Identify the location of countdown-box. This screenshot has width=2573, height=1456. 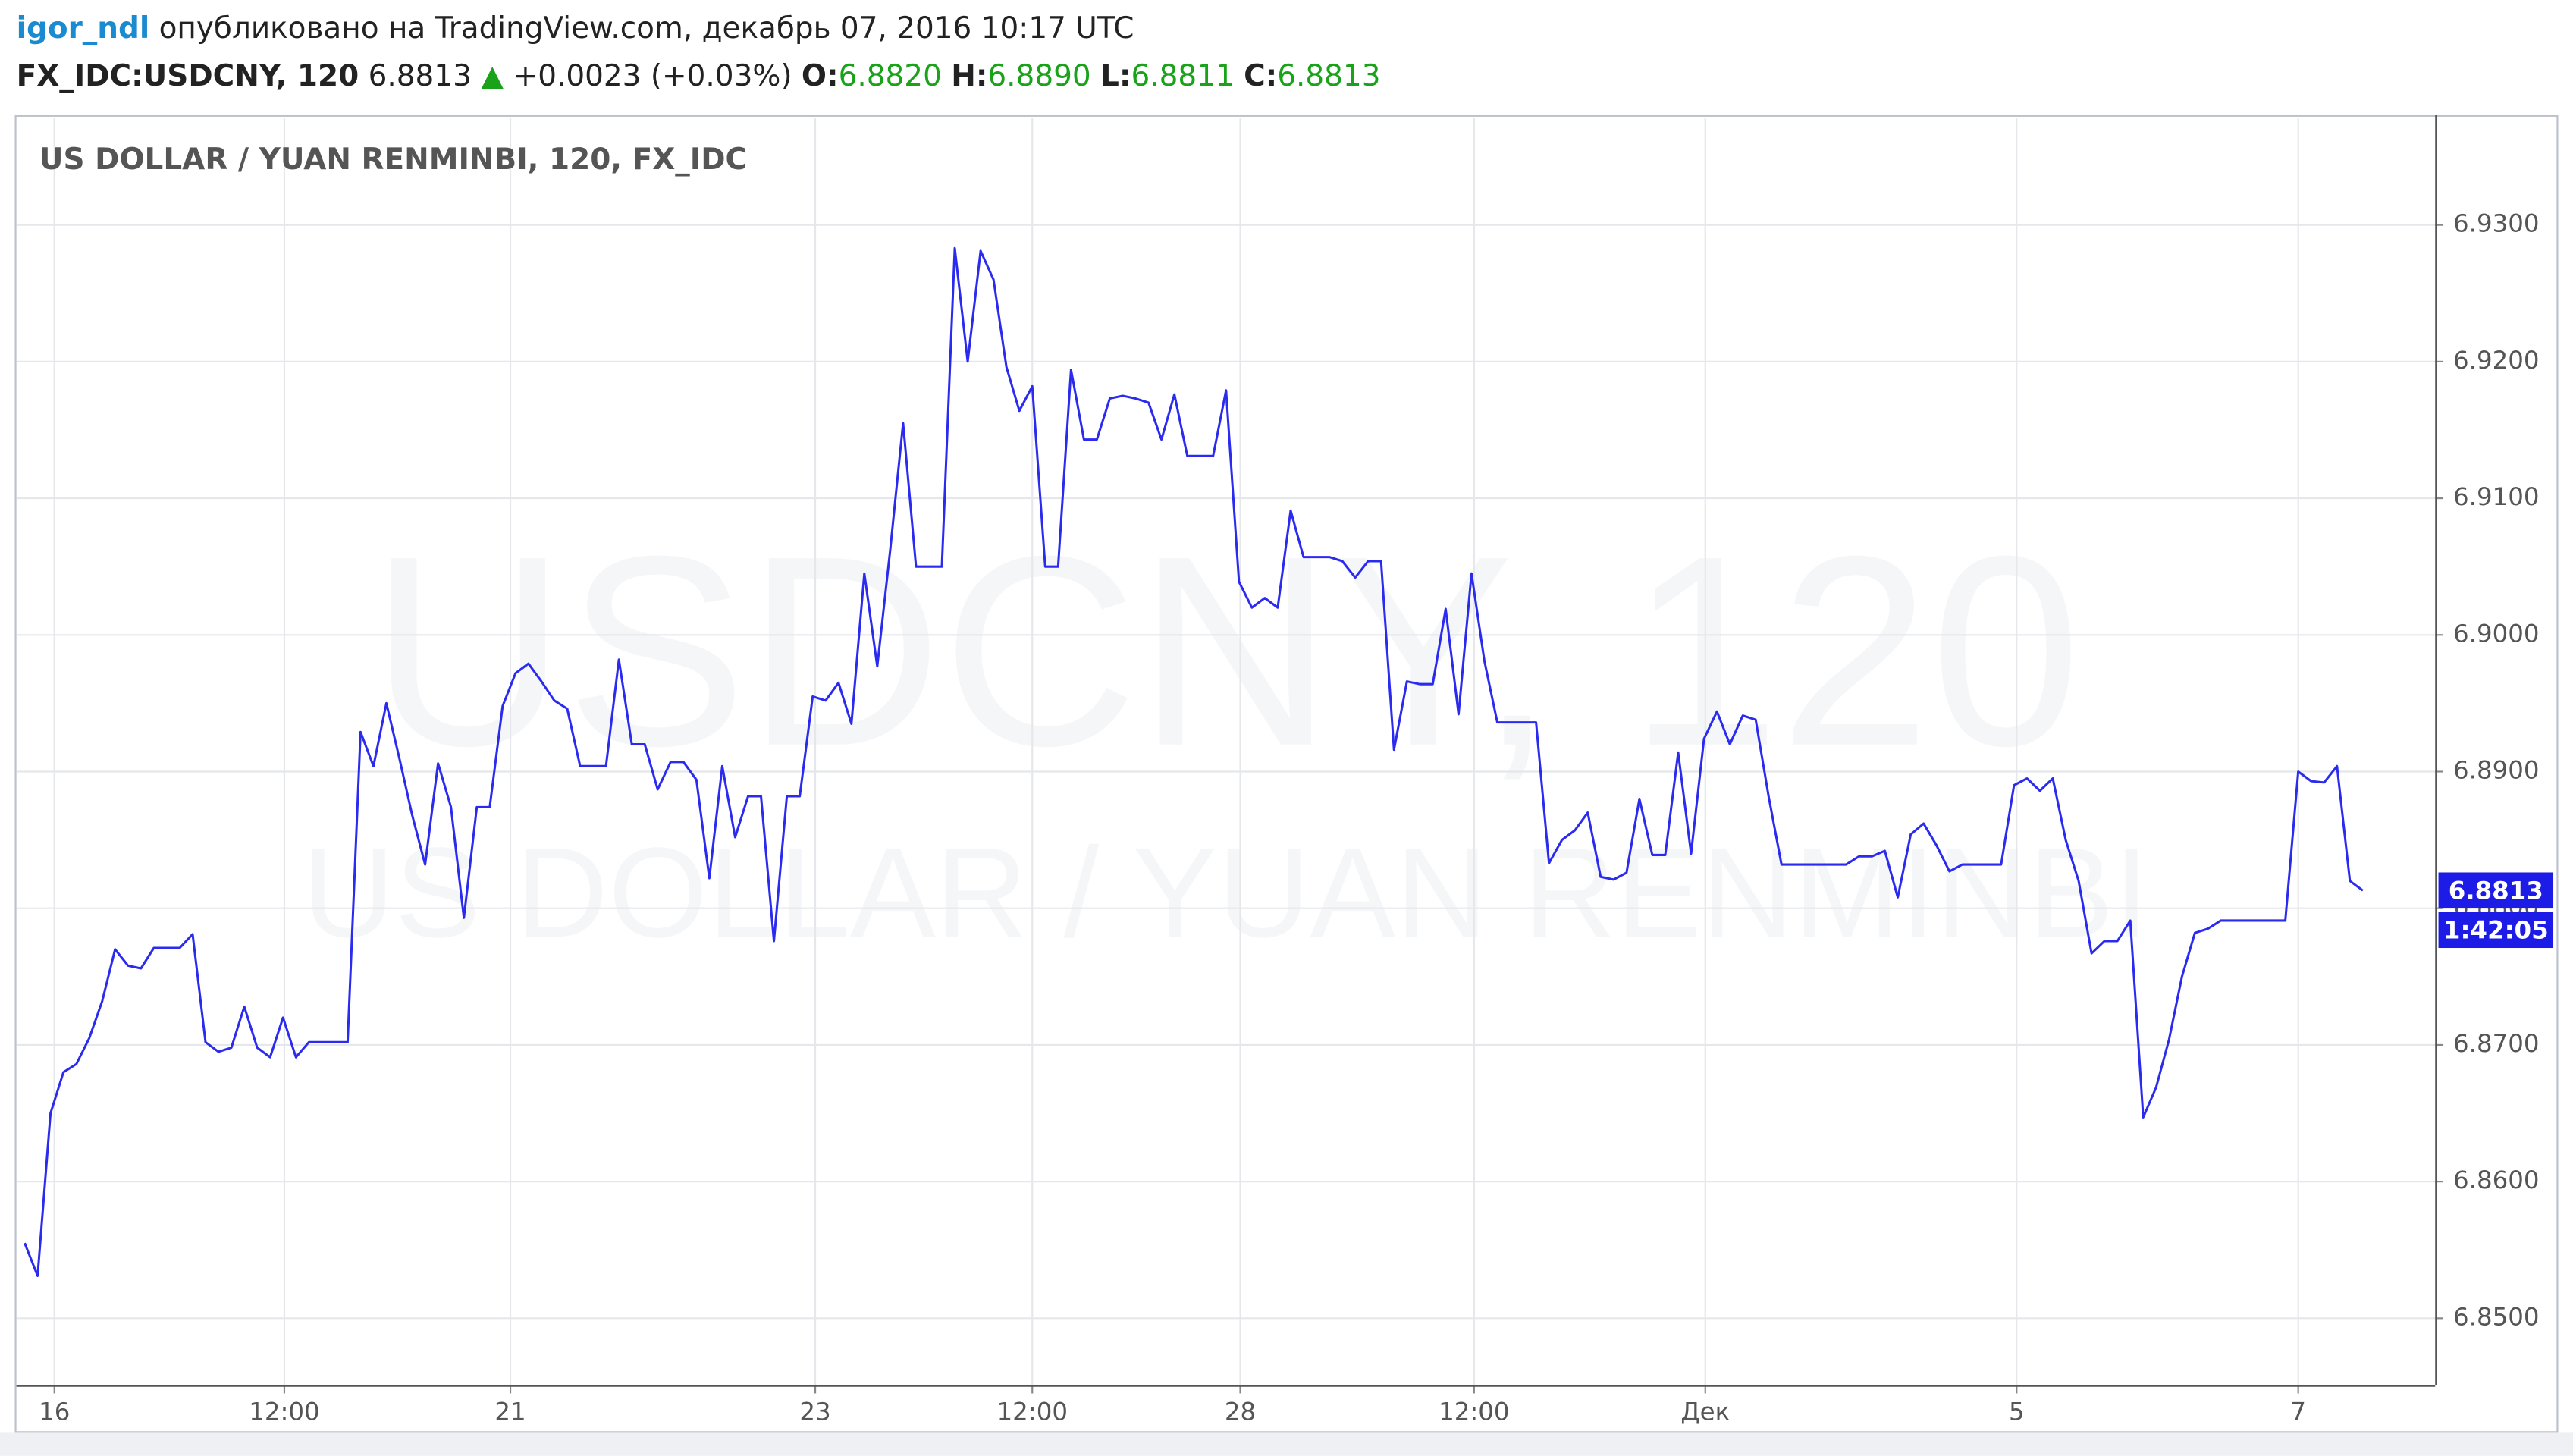
(2496, 930).